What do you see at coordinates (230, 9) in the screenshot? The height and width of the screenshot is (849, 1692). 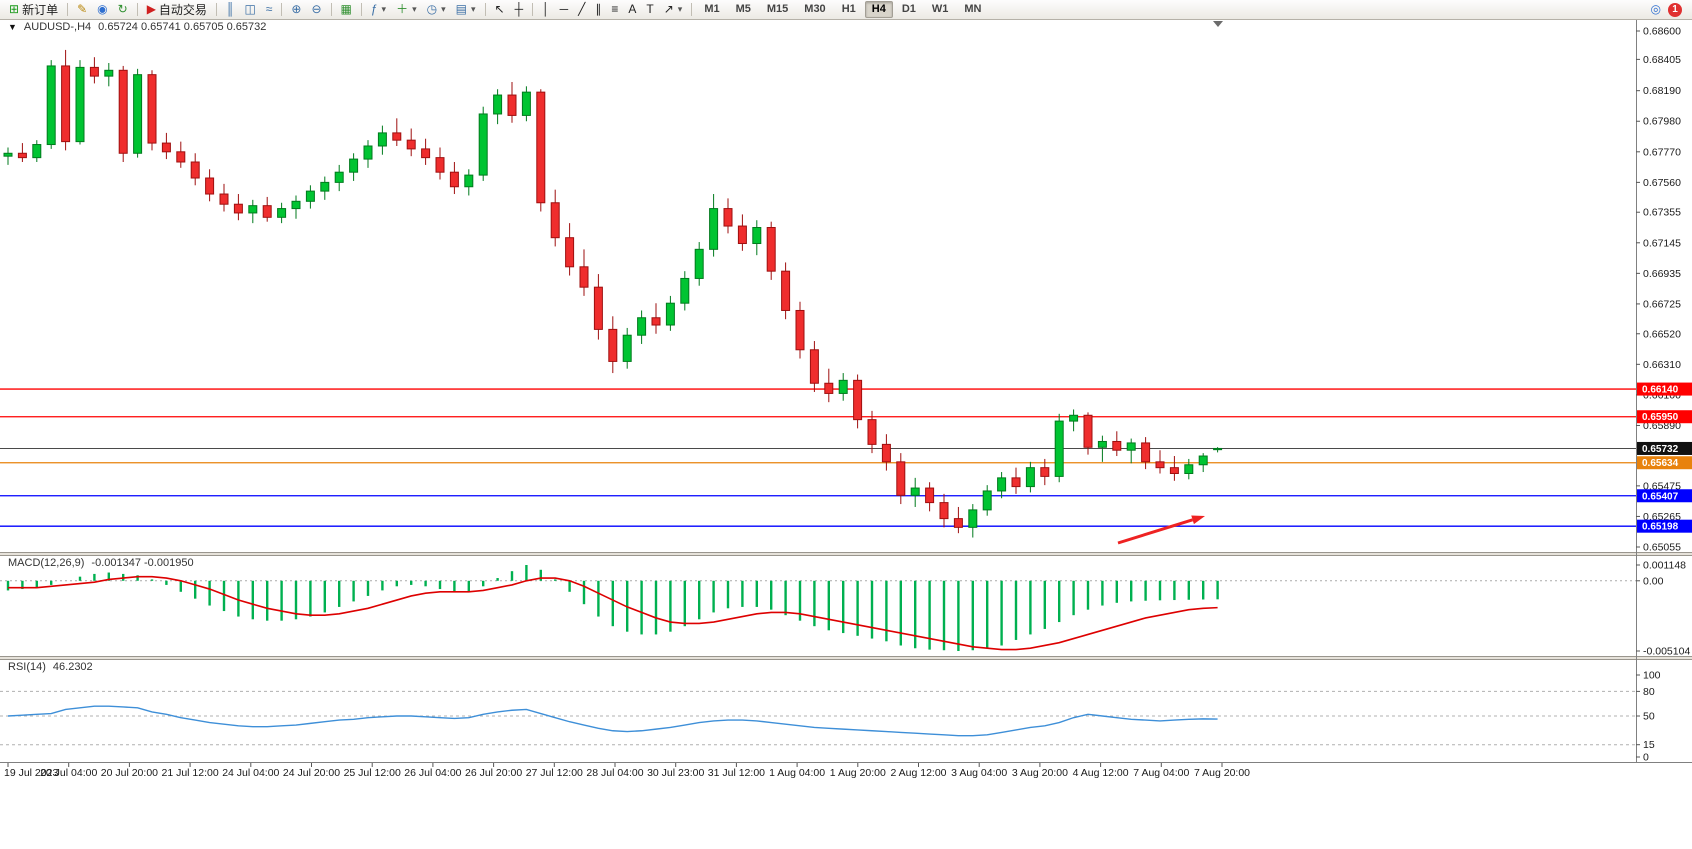 I see `bar-chart-button: ║` at bounding box center [230, 9].